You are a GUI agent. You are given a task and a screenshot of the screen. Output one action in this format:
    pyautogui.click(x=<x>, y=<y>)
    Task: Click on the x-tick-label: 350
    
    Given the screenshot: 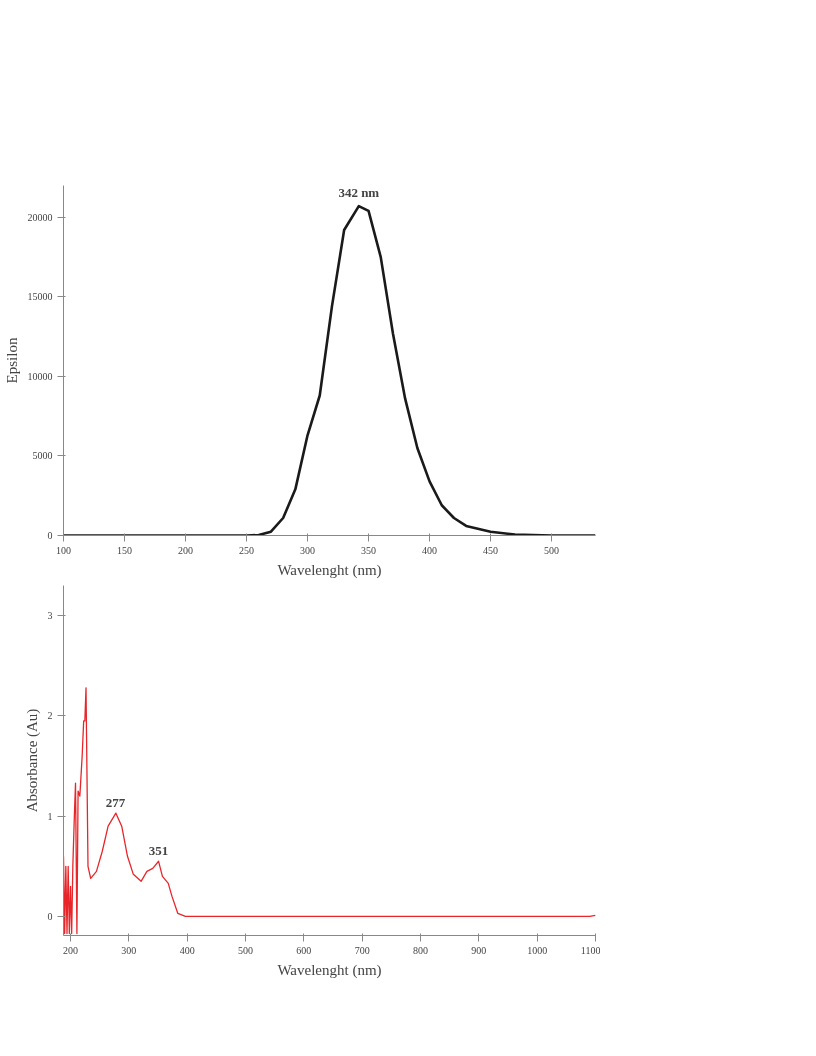 What is the action you would take?
    pyautogui.click(x=369, y=550)
    